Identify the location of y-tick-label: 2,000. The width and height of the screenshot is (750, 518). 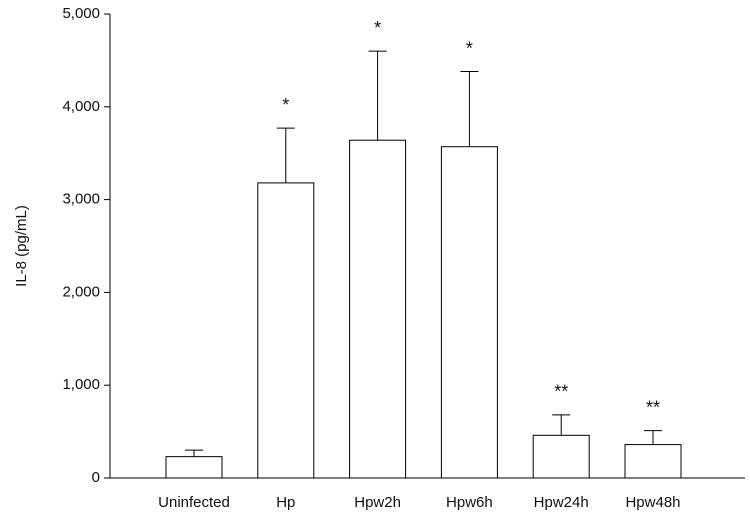
(81, 291).